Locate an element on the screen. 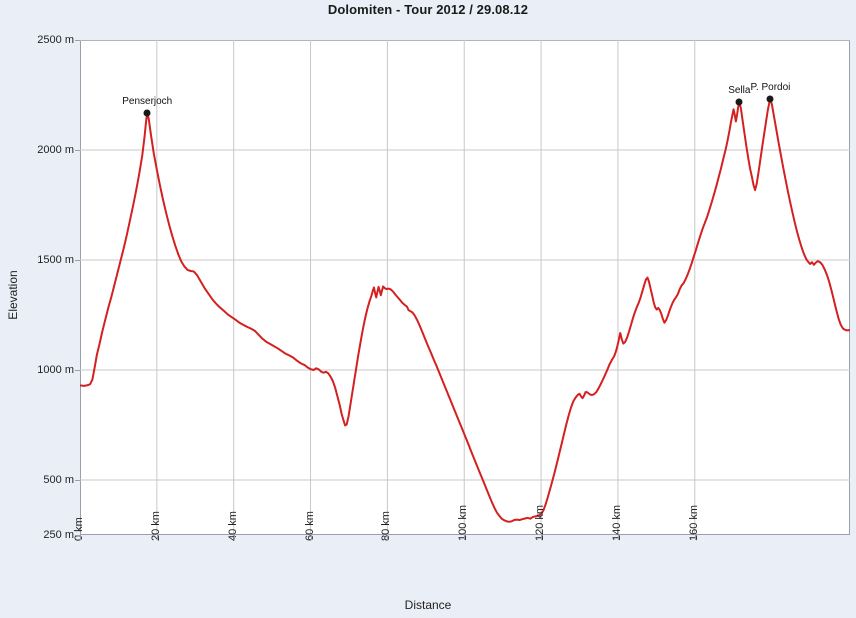  y-axis-labels: 250 m 500 m 1000 m 1500 m 2000 m 2500 m is located at coordinates (40, 309).